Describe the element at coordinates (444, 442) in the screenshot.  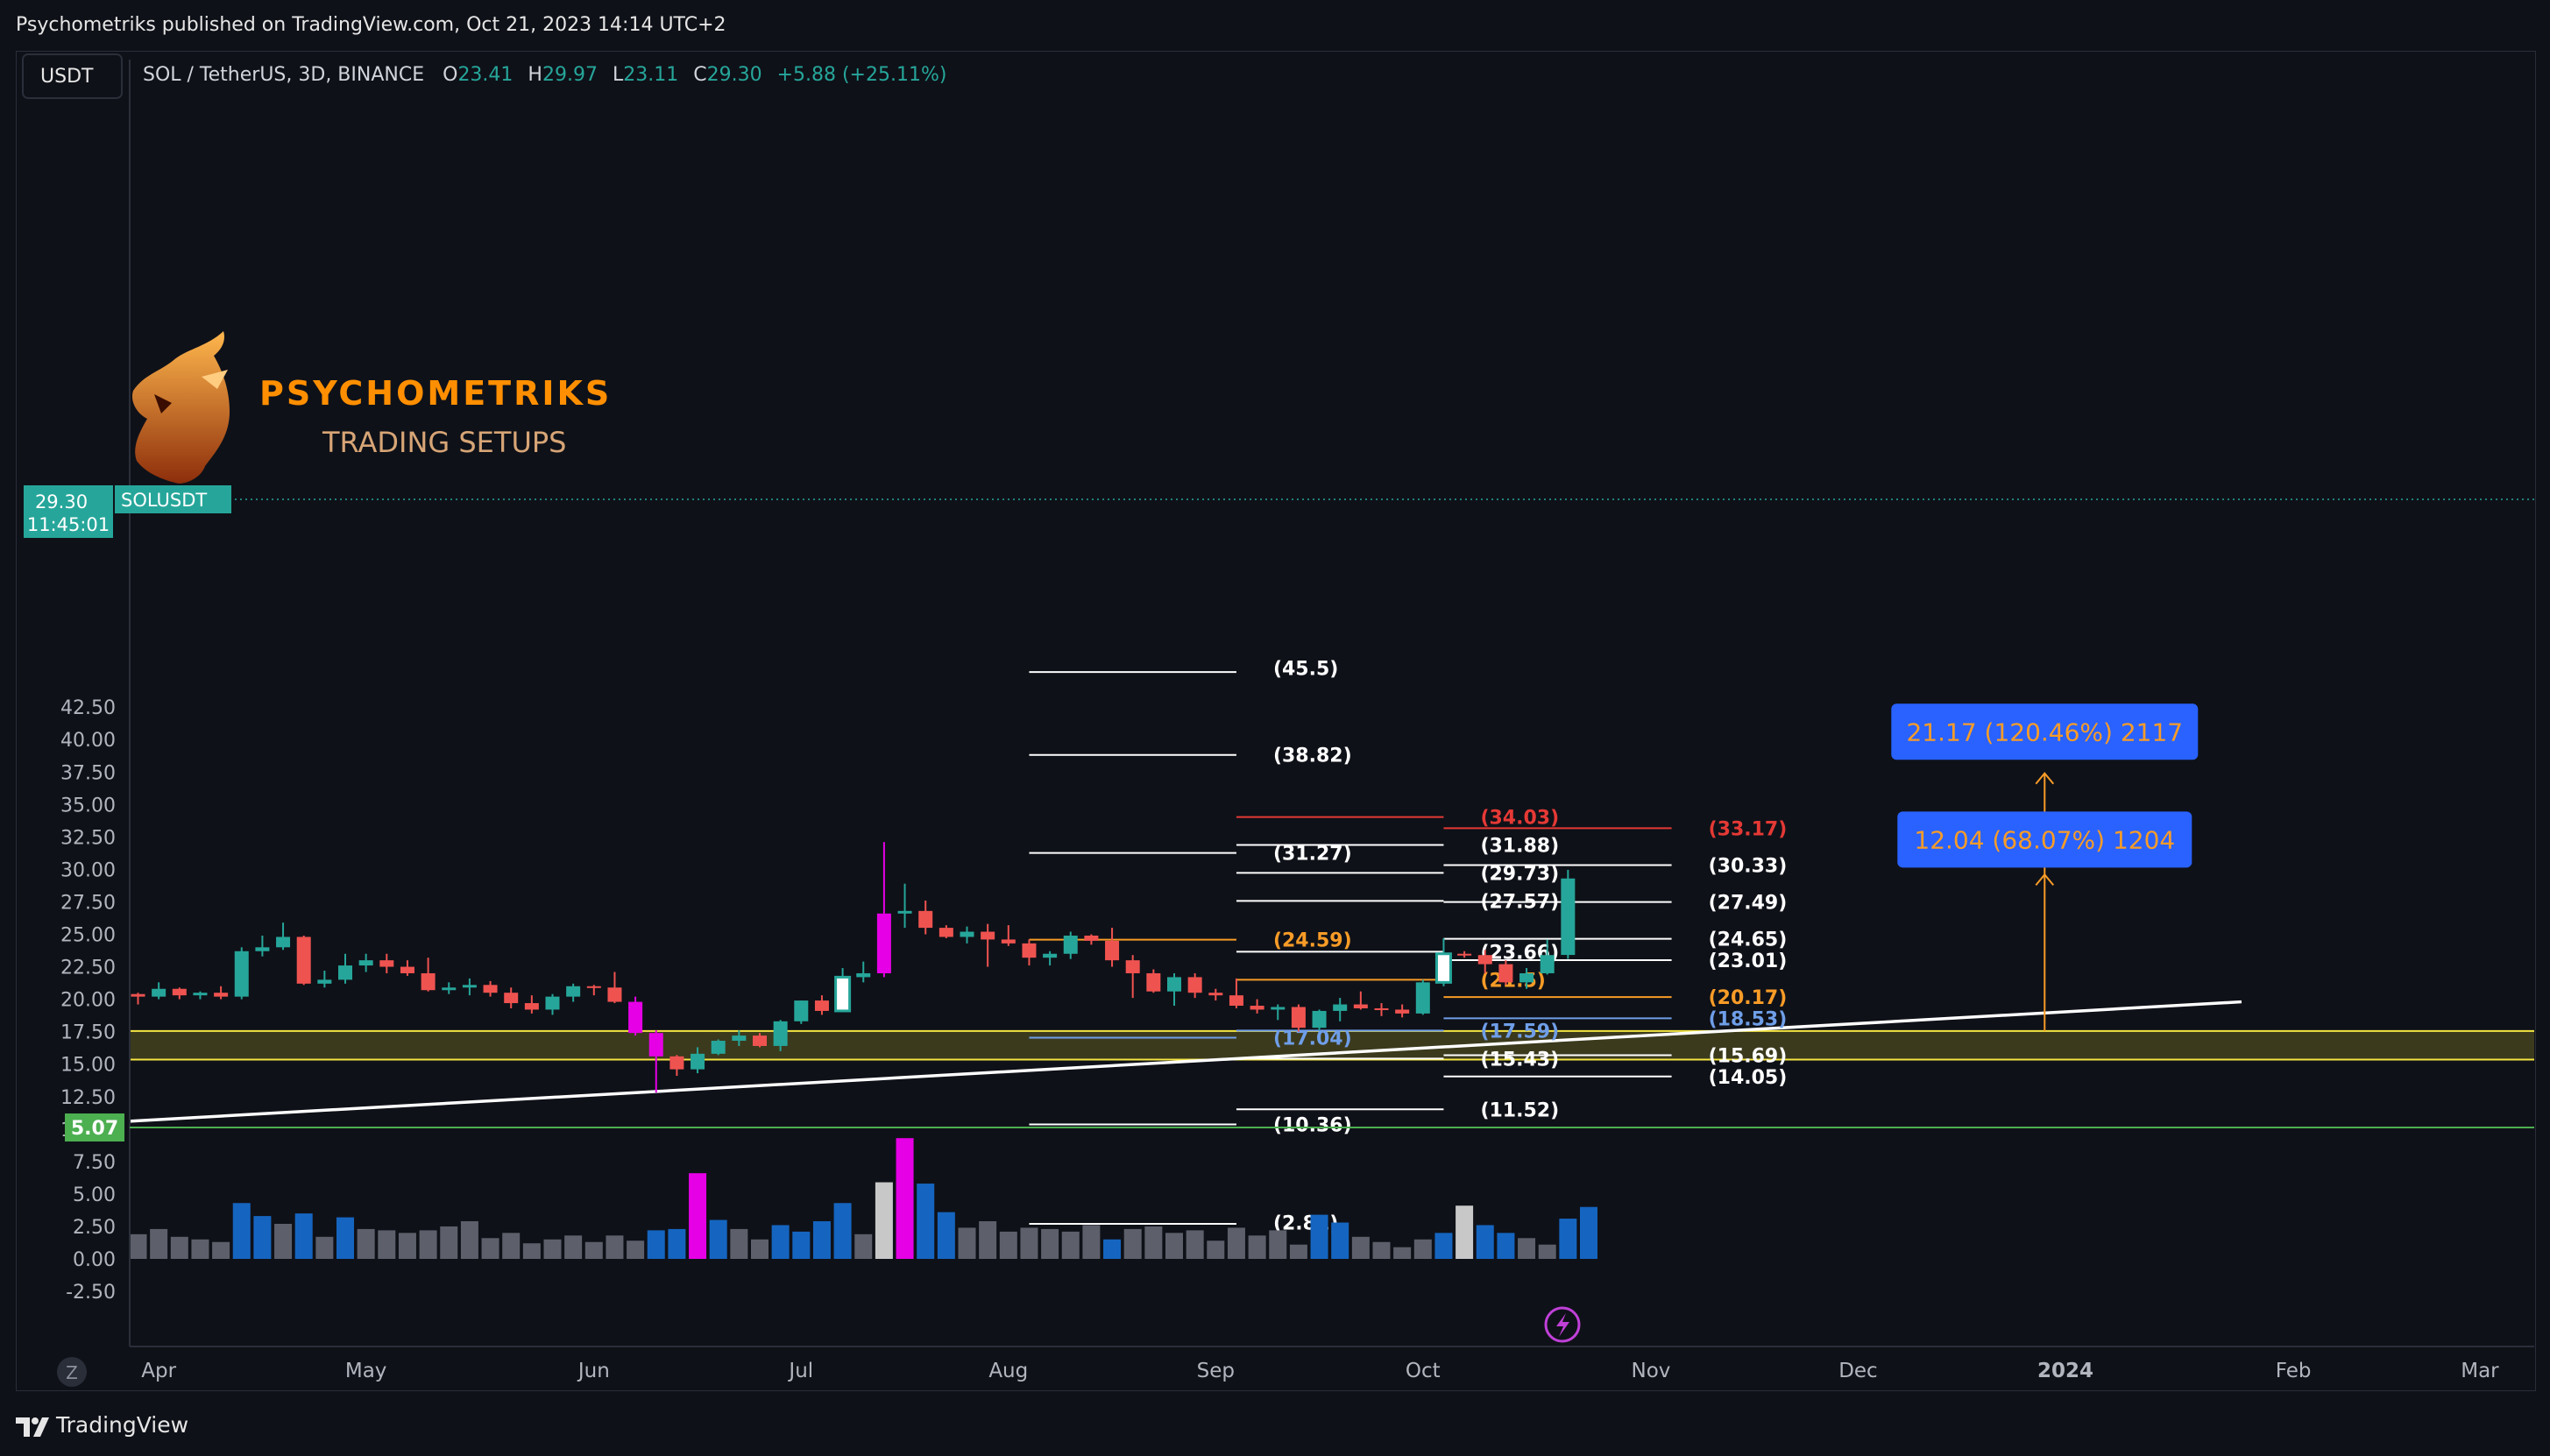
I see `logo-subtitle: TRADING SETUPS` at that location.